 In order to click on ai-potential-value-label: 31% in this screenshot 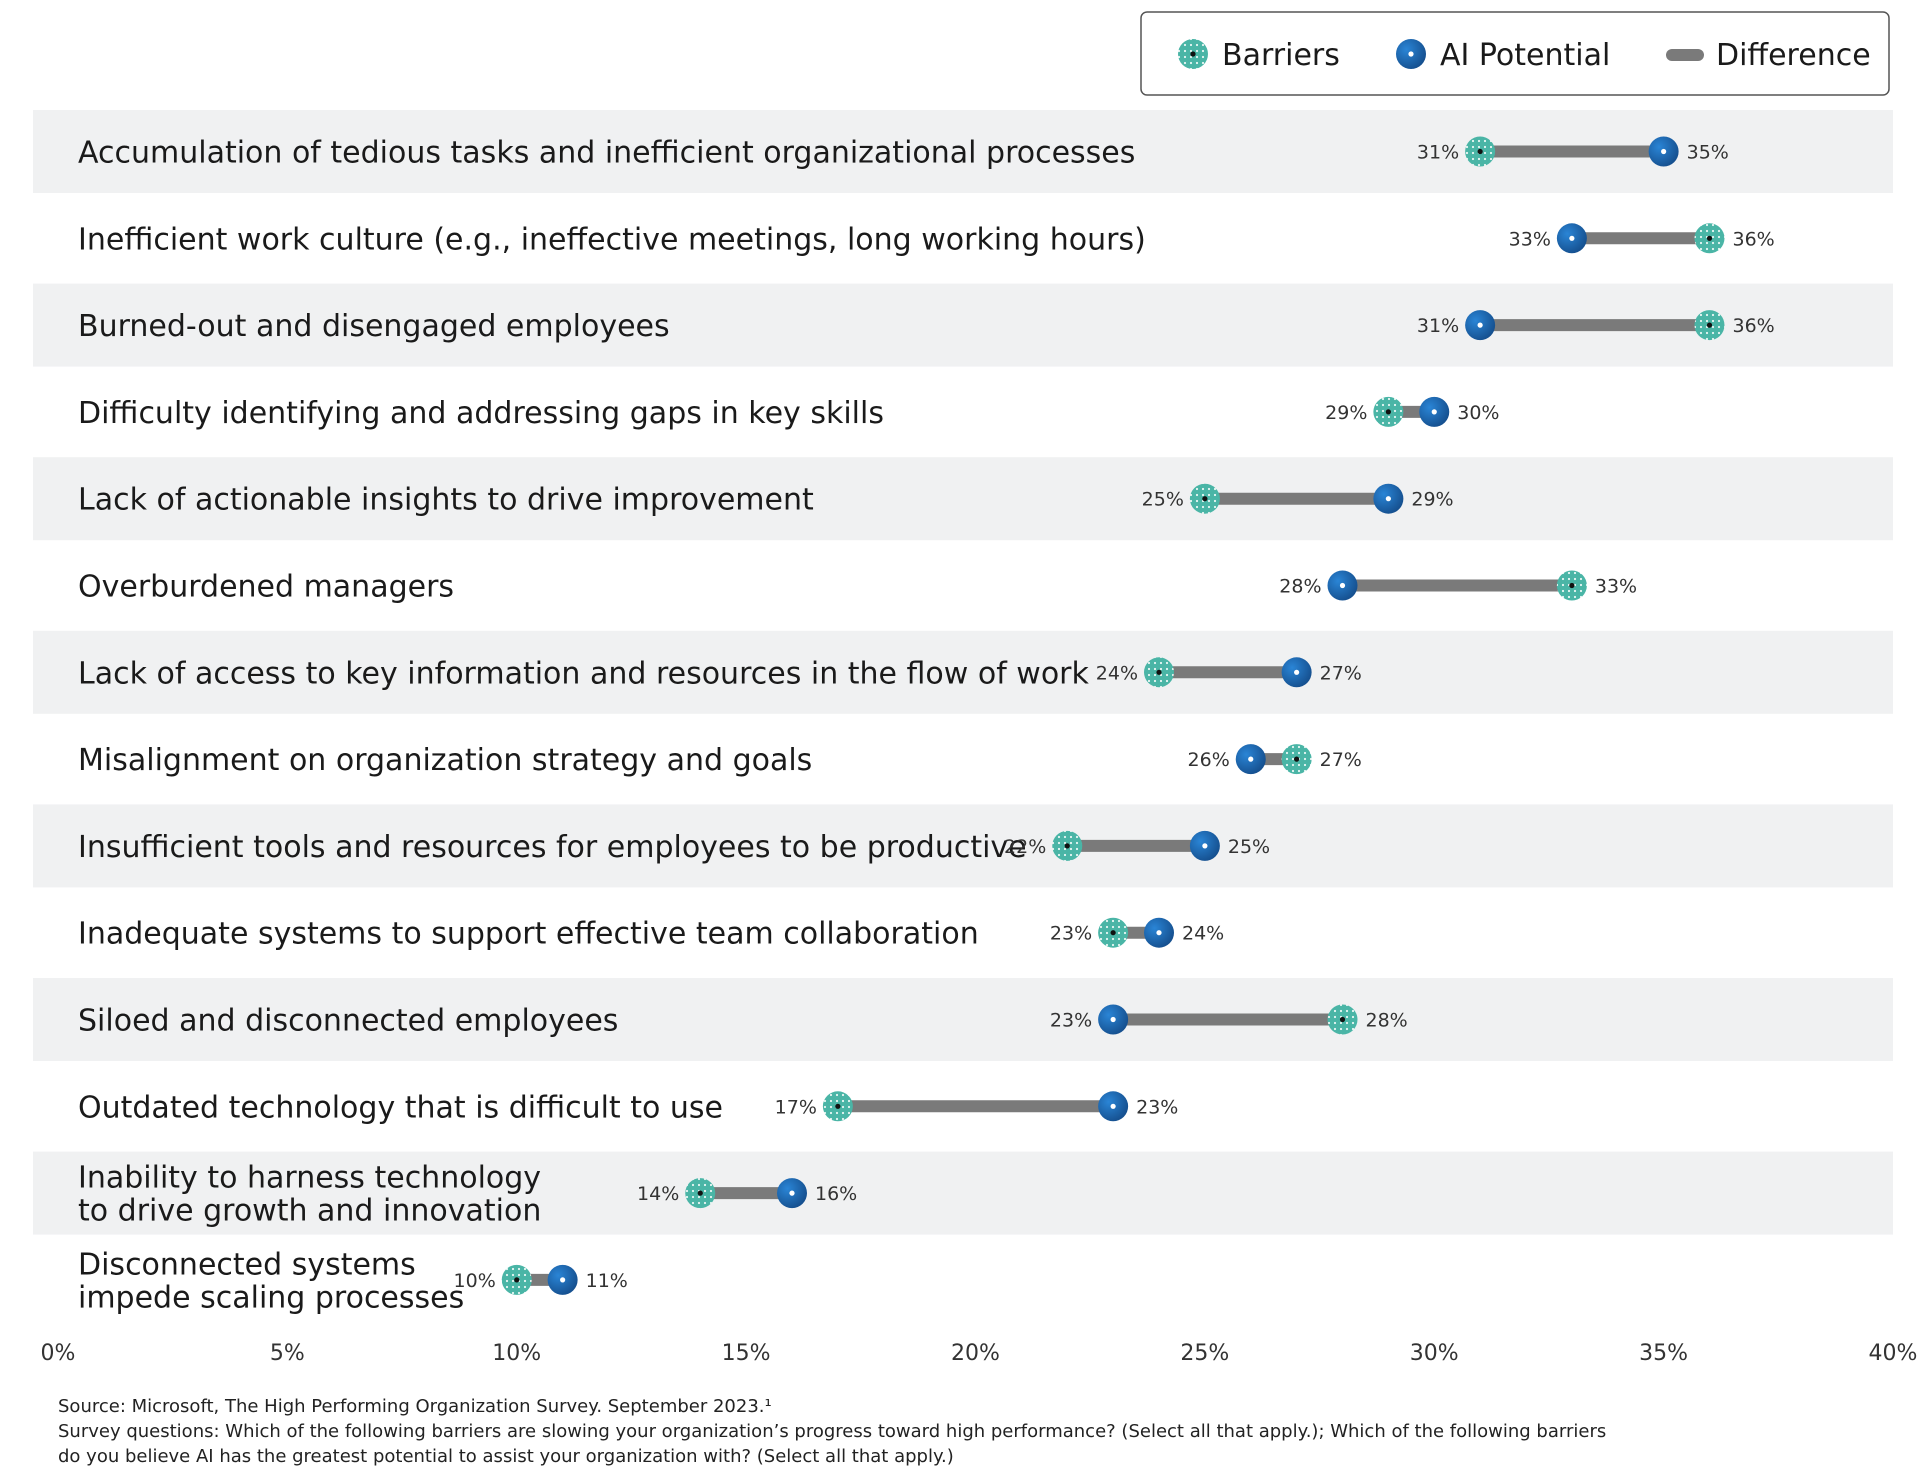, I will do `click(1438, 326)`.